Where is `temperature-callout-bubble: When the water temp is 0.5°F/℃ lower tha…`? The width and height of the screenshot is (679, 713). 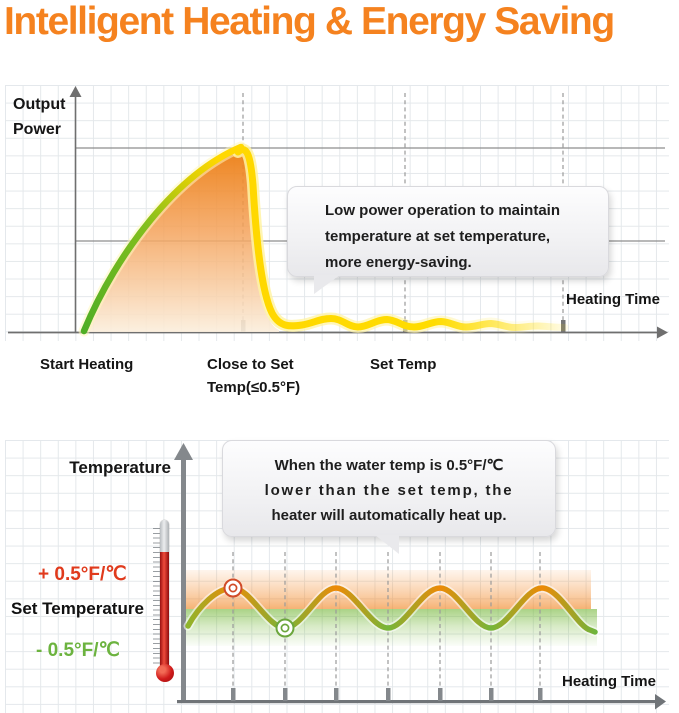
temperature-callout-bubble: When the water temp is 0.5°F/℃ lower tha… is located at coordinates (389, 497).